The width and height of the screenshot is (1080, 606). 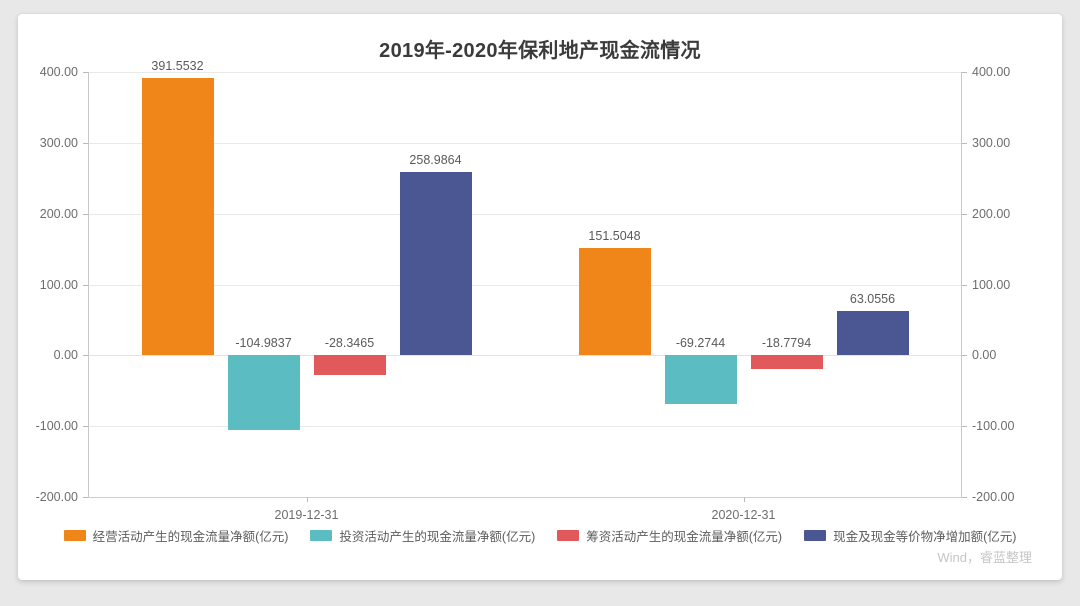 What do you see at coordinates (58, 213) in the screenshot?
I see `y-axis-tick-label-left: 200.00` at bounding box center [58, 213].